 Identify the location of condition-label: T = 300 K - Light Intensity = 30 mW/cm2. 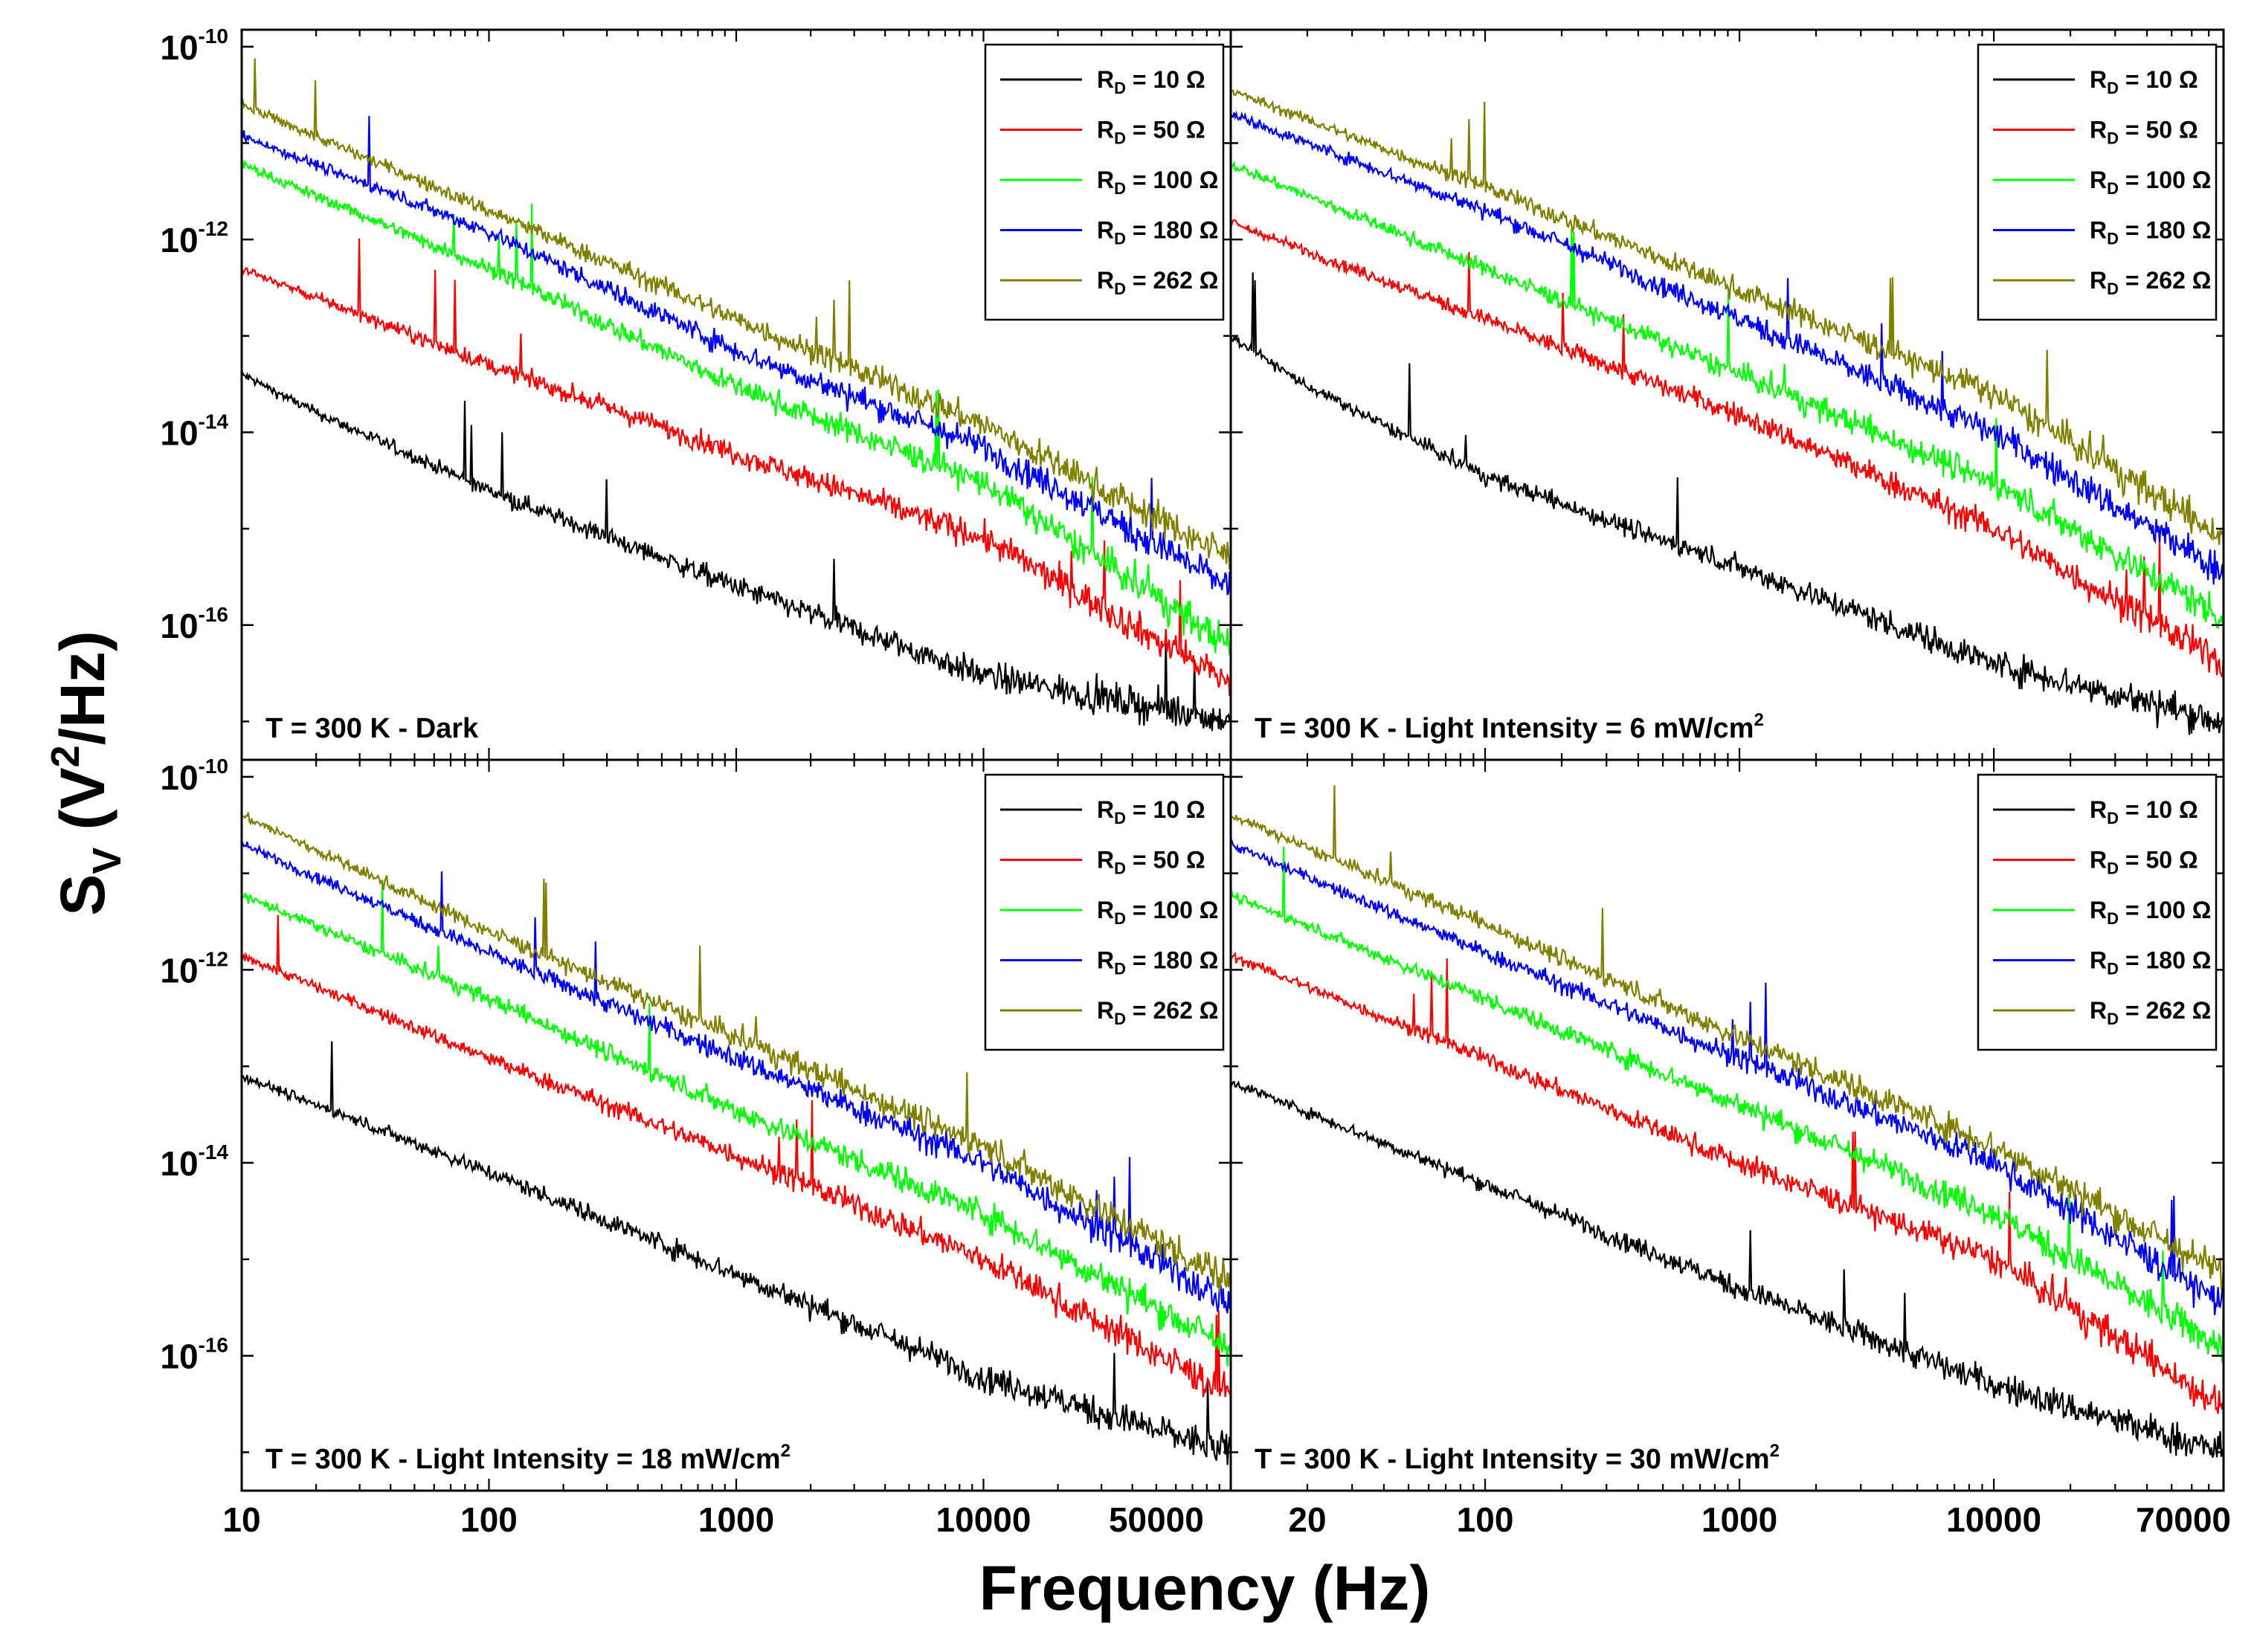
(1517, 1458).